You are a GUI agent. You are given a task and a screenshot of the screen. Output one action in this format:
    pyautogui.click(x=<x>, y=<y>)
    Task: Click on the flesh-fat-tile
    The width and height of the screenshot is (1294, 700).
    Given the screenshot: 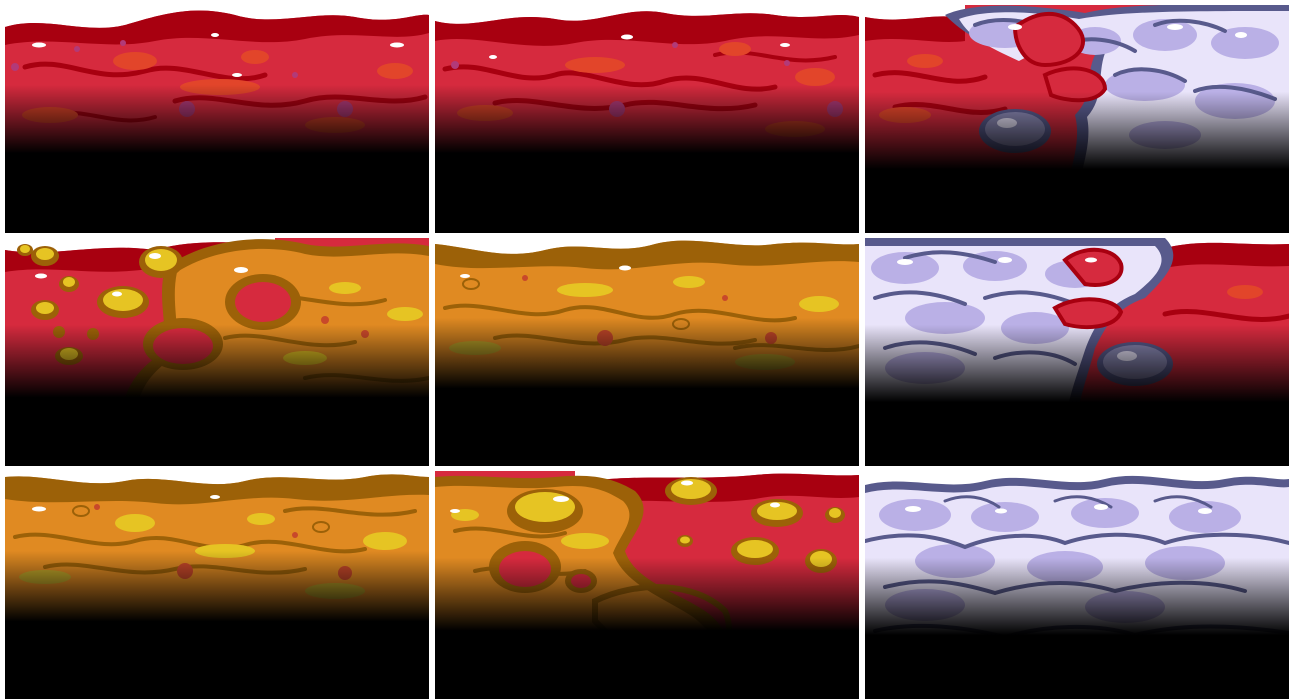 What is the action you would take?
    pyautogui.click(x=1077, y=119)
    